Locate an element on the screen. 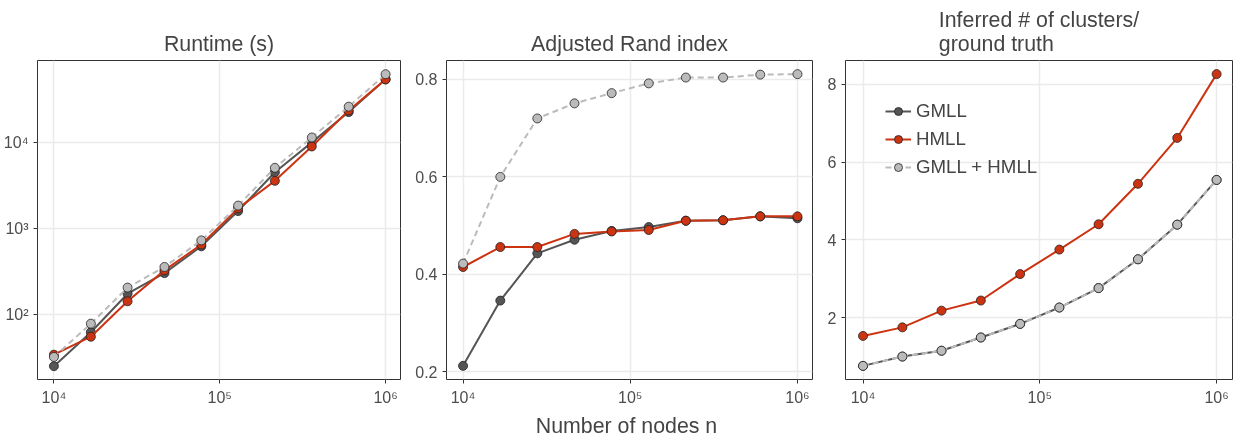 The height and width of the screenshot is (447, 1253). y-tick-label: 10⁴ is located at coordinates (16, 142).